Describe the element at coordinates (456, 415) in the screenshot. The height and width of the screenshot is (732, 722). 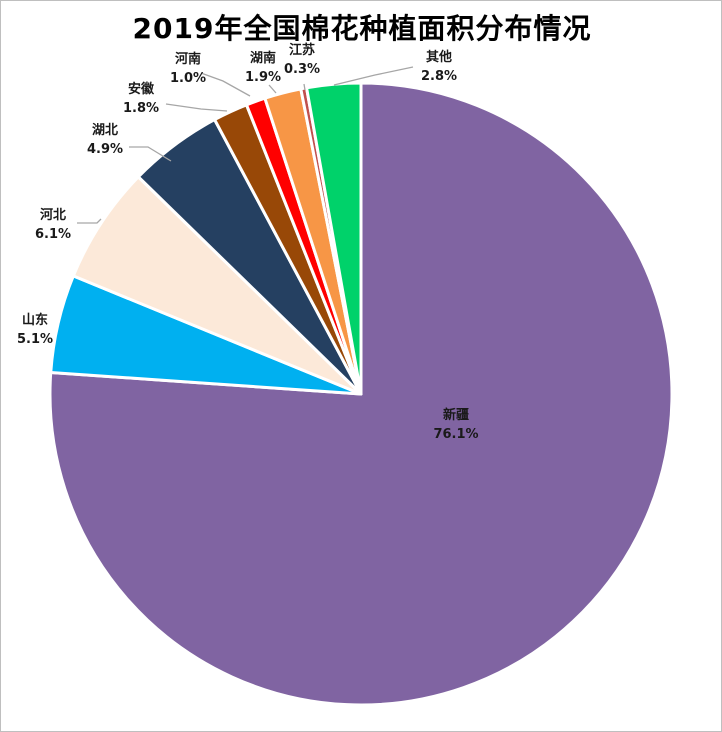
I see `slice-label-name-新疆: 新疆` at that location.